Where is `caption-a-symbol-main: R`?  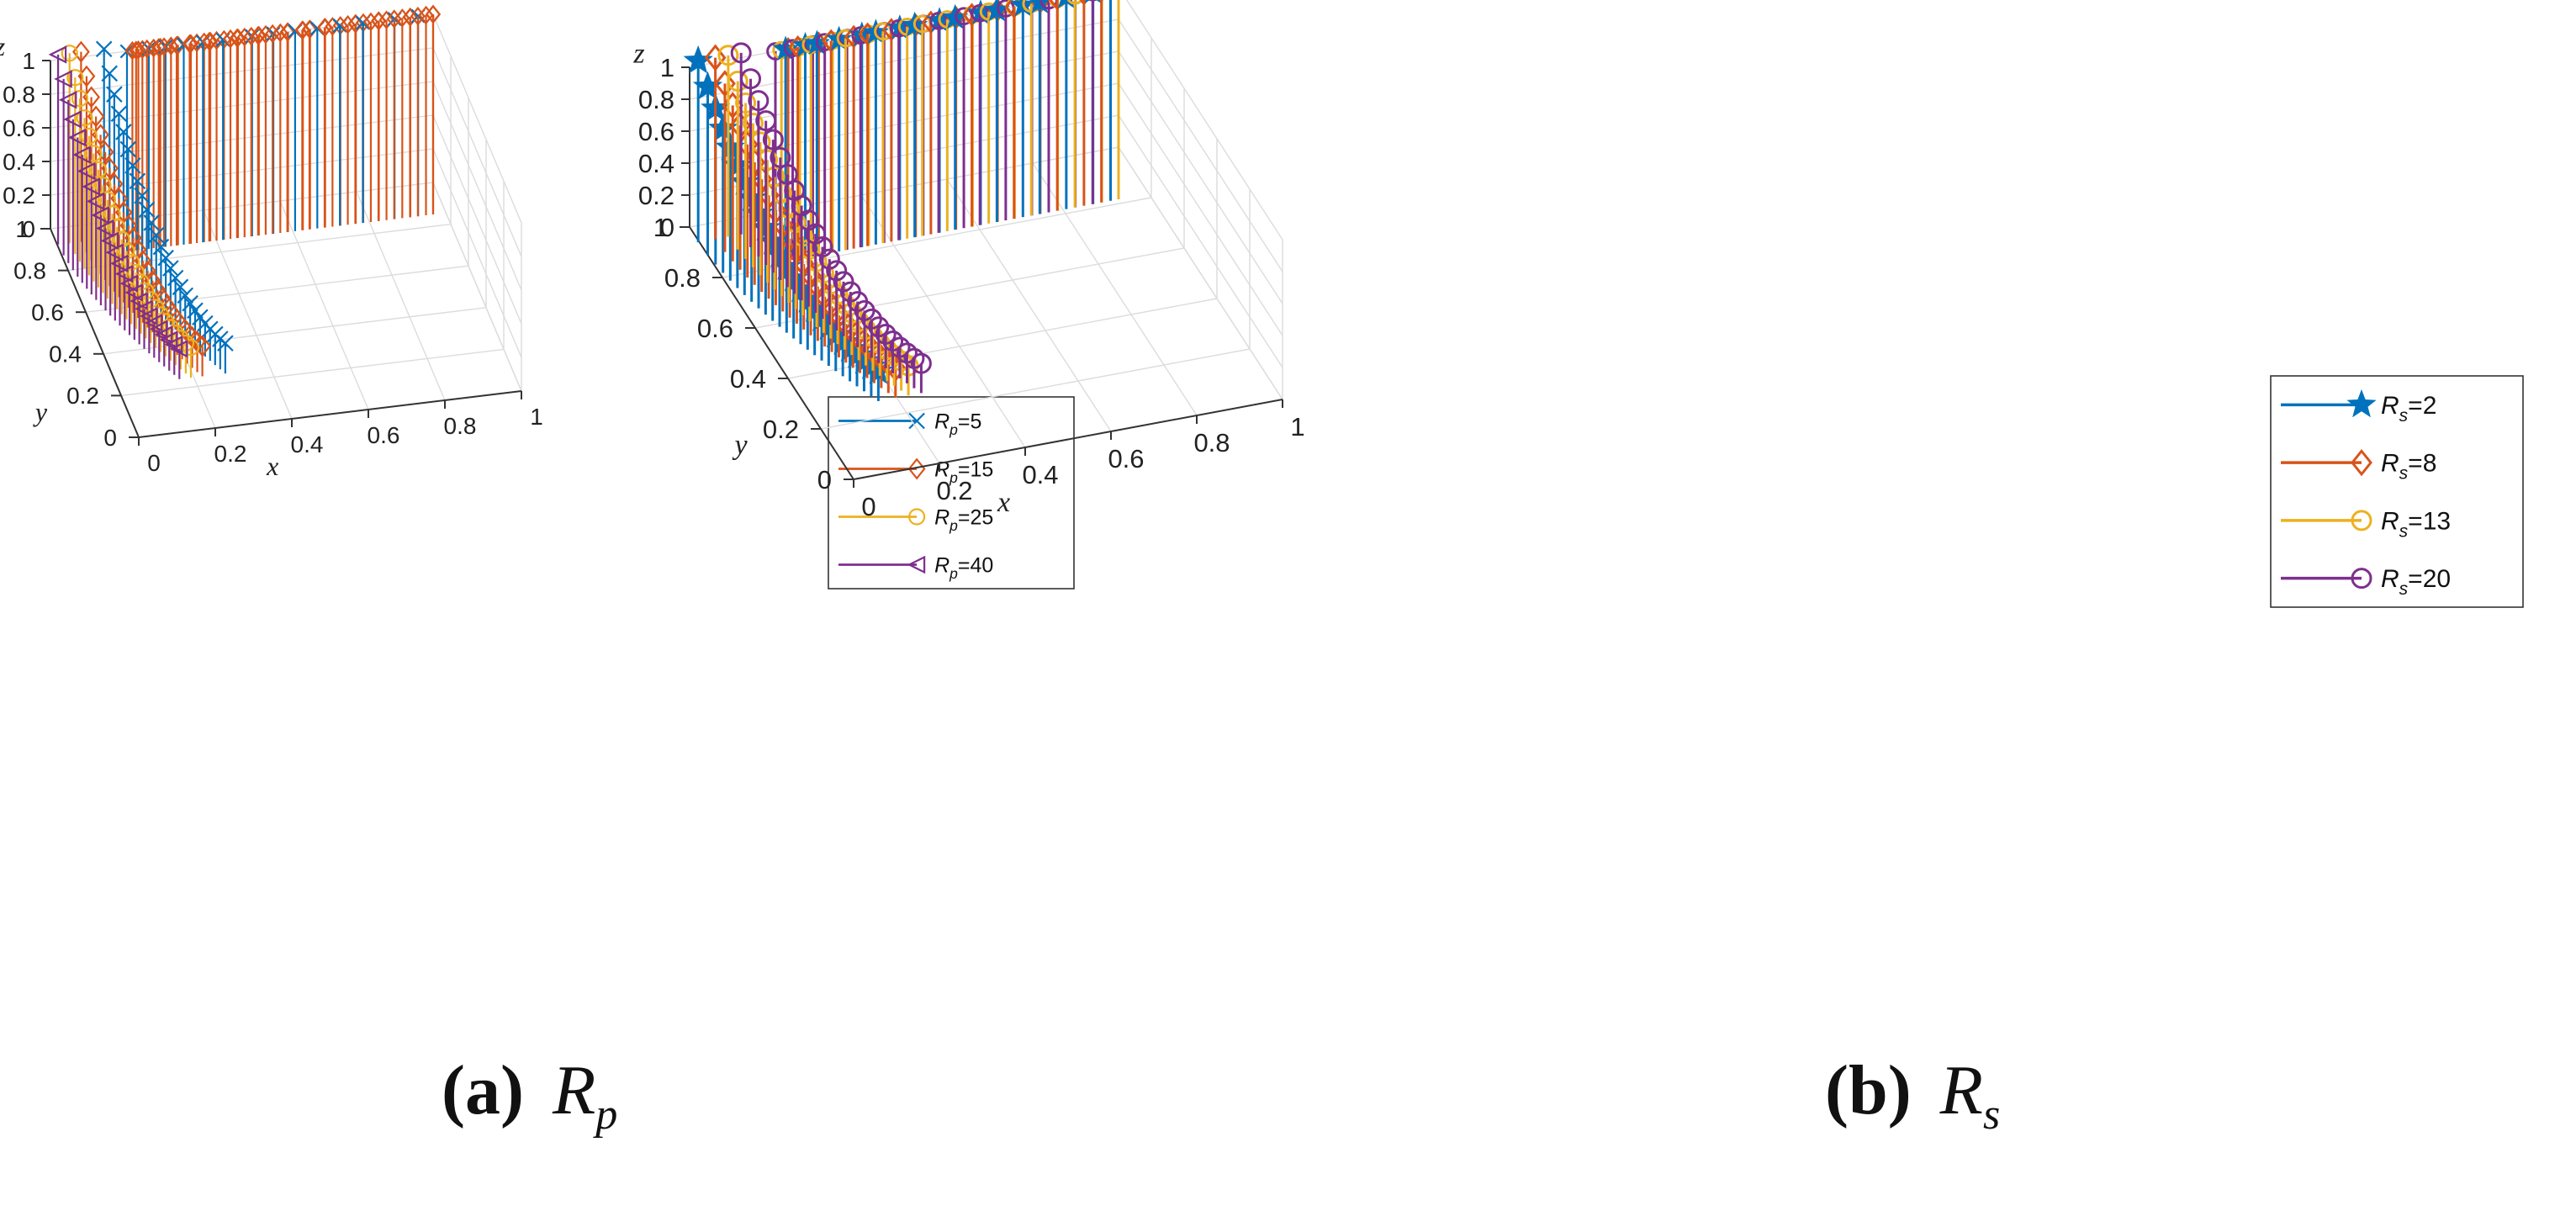
caption-a-symbol-main: R is located at coordinates (574, 1090).